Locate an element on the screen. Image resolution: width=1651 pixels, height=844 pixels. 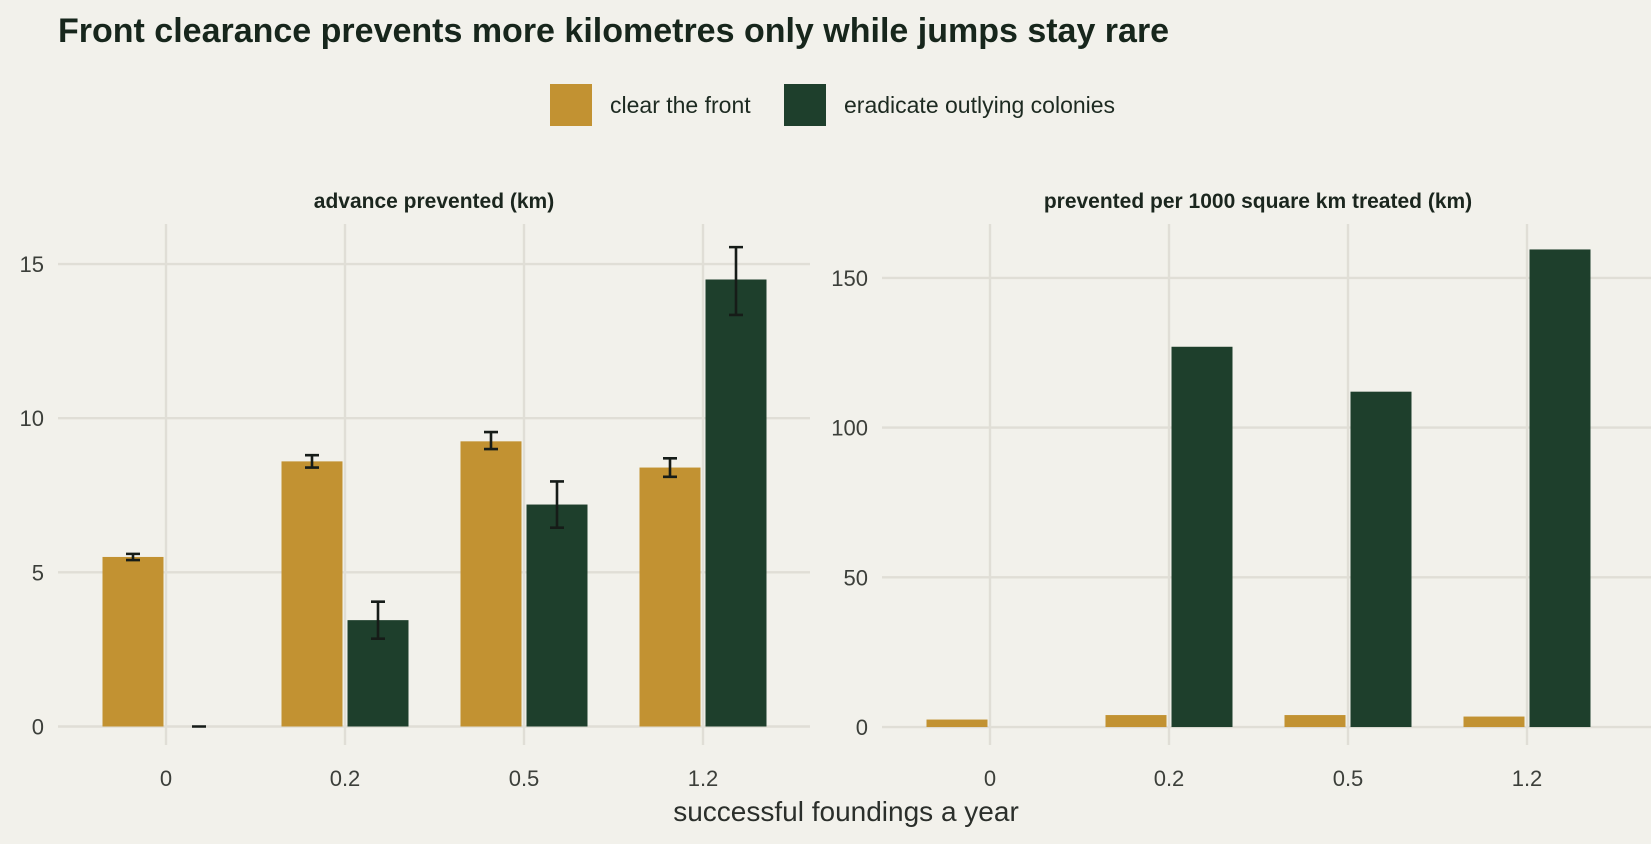
legend-label-clear-the-front: clear the front is located at coordinates (680, 105).